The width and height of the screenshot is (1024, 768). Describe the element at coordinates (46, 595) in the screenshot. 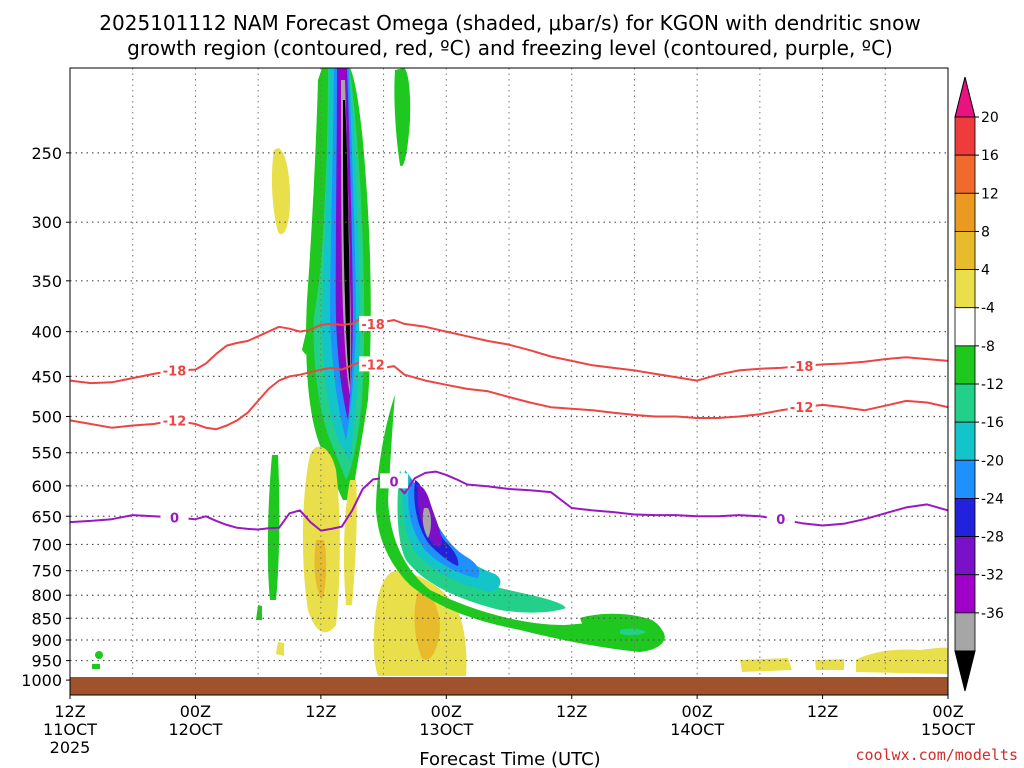

I see `y-tick-label: 800` at that location.